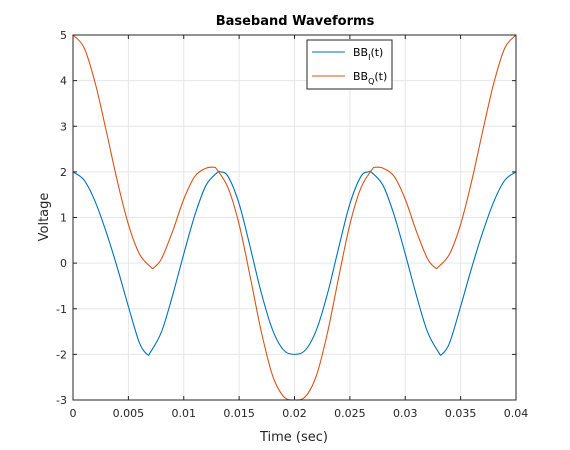  I want to click on x-tick-label: 0.01, so click(184, 413).